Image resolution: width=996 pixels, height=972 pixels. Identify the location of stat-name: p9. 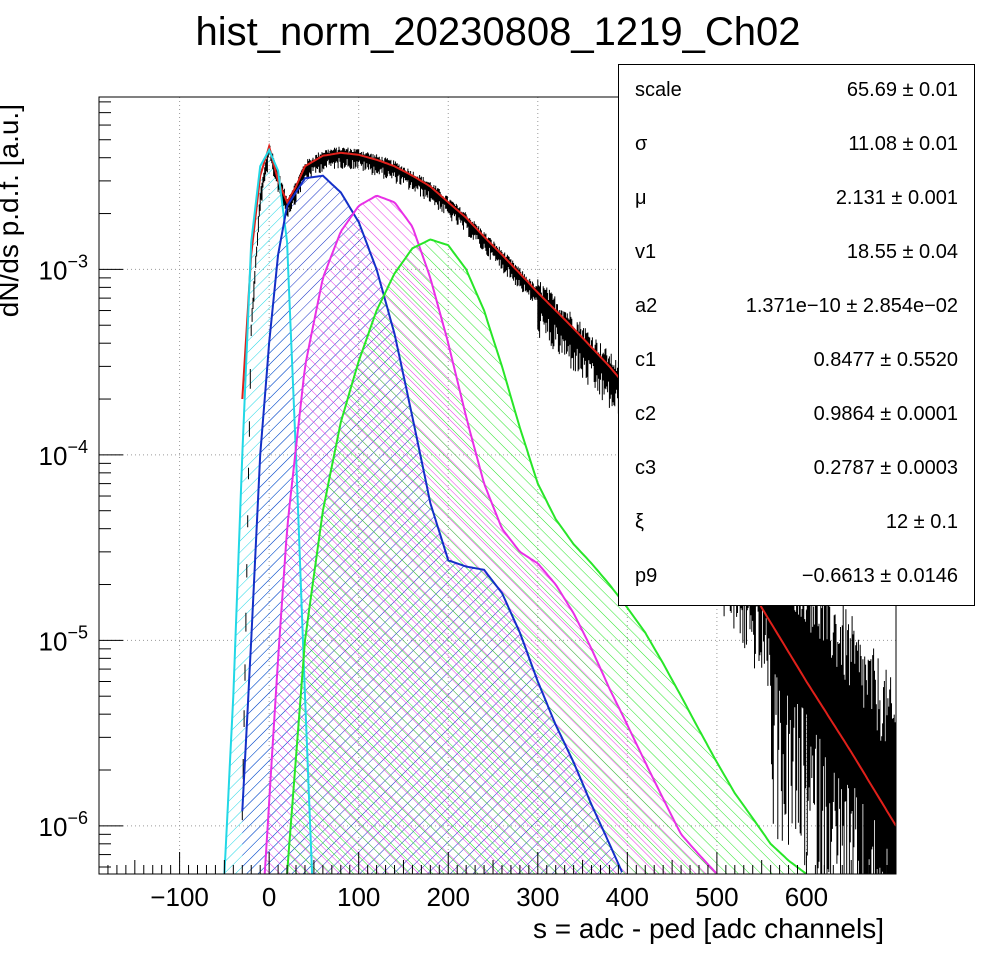
(646, 576).